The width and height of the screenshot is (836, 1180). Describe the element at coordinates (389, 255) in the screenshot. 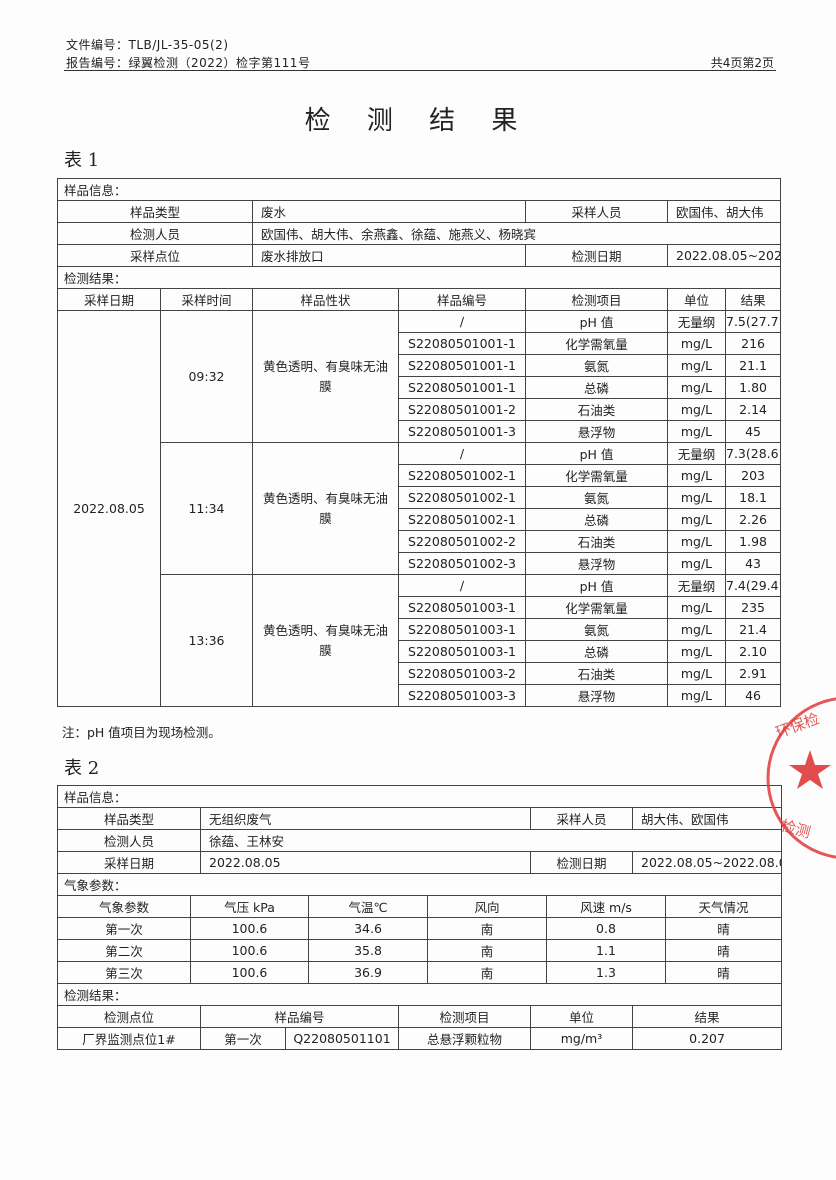

I see `info-value: 废水排放口` at that location.